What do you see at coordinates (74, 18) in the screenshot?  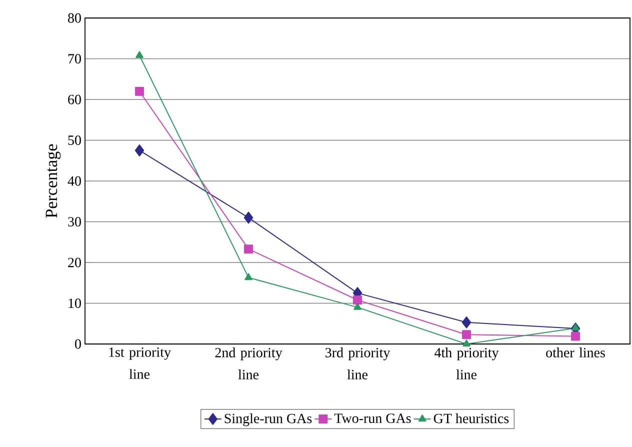 I see `y-tick-label: 80` at bounding box center [74, 18].